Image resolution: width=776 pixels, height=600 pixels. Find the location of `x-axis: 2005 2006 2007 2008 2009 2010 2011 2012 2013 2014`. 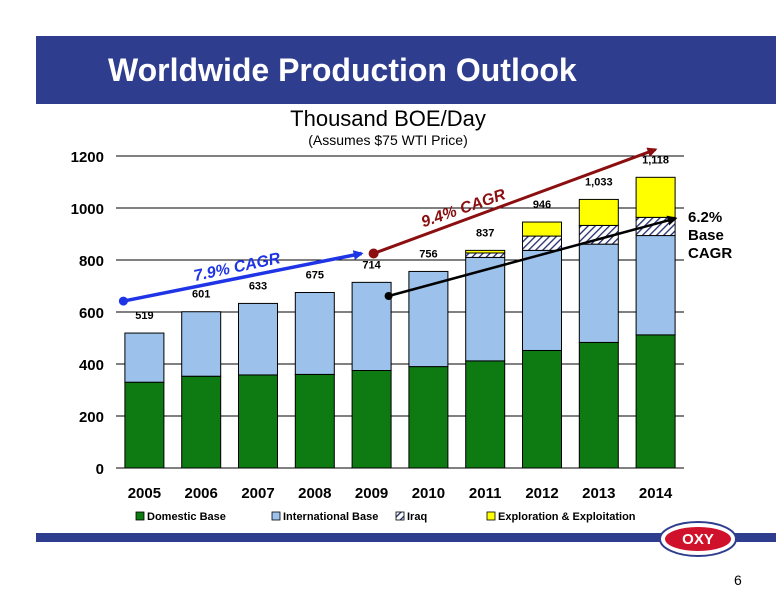

x-axis: 2005 2006 2007 2008 2009 2010 2011 2012 2013 2014 is located at coordinates (400, 493).